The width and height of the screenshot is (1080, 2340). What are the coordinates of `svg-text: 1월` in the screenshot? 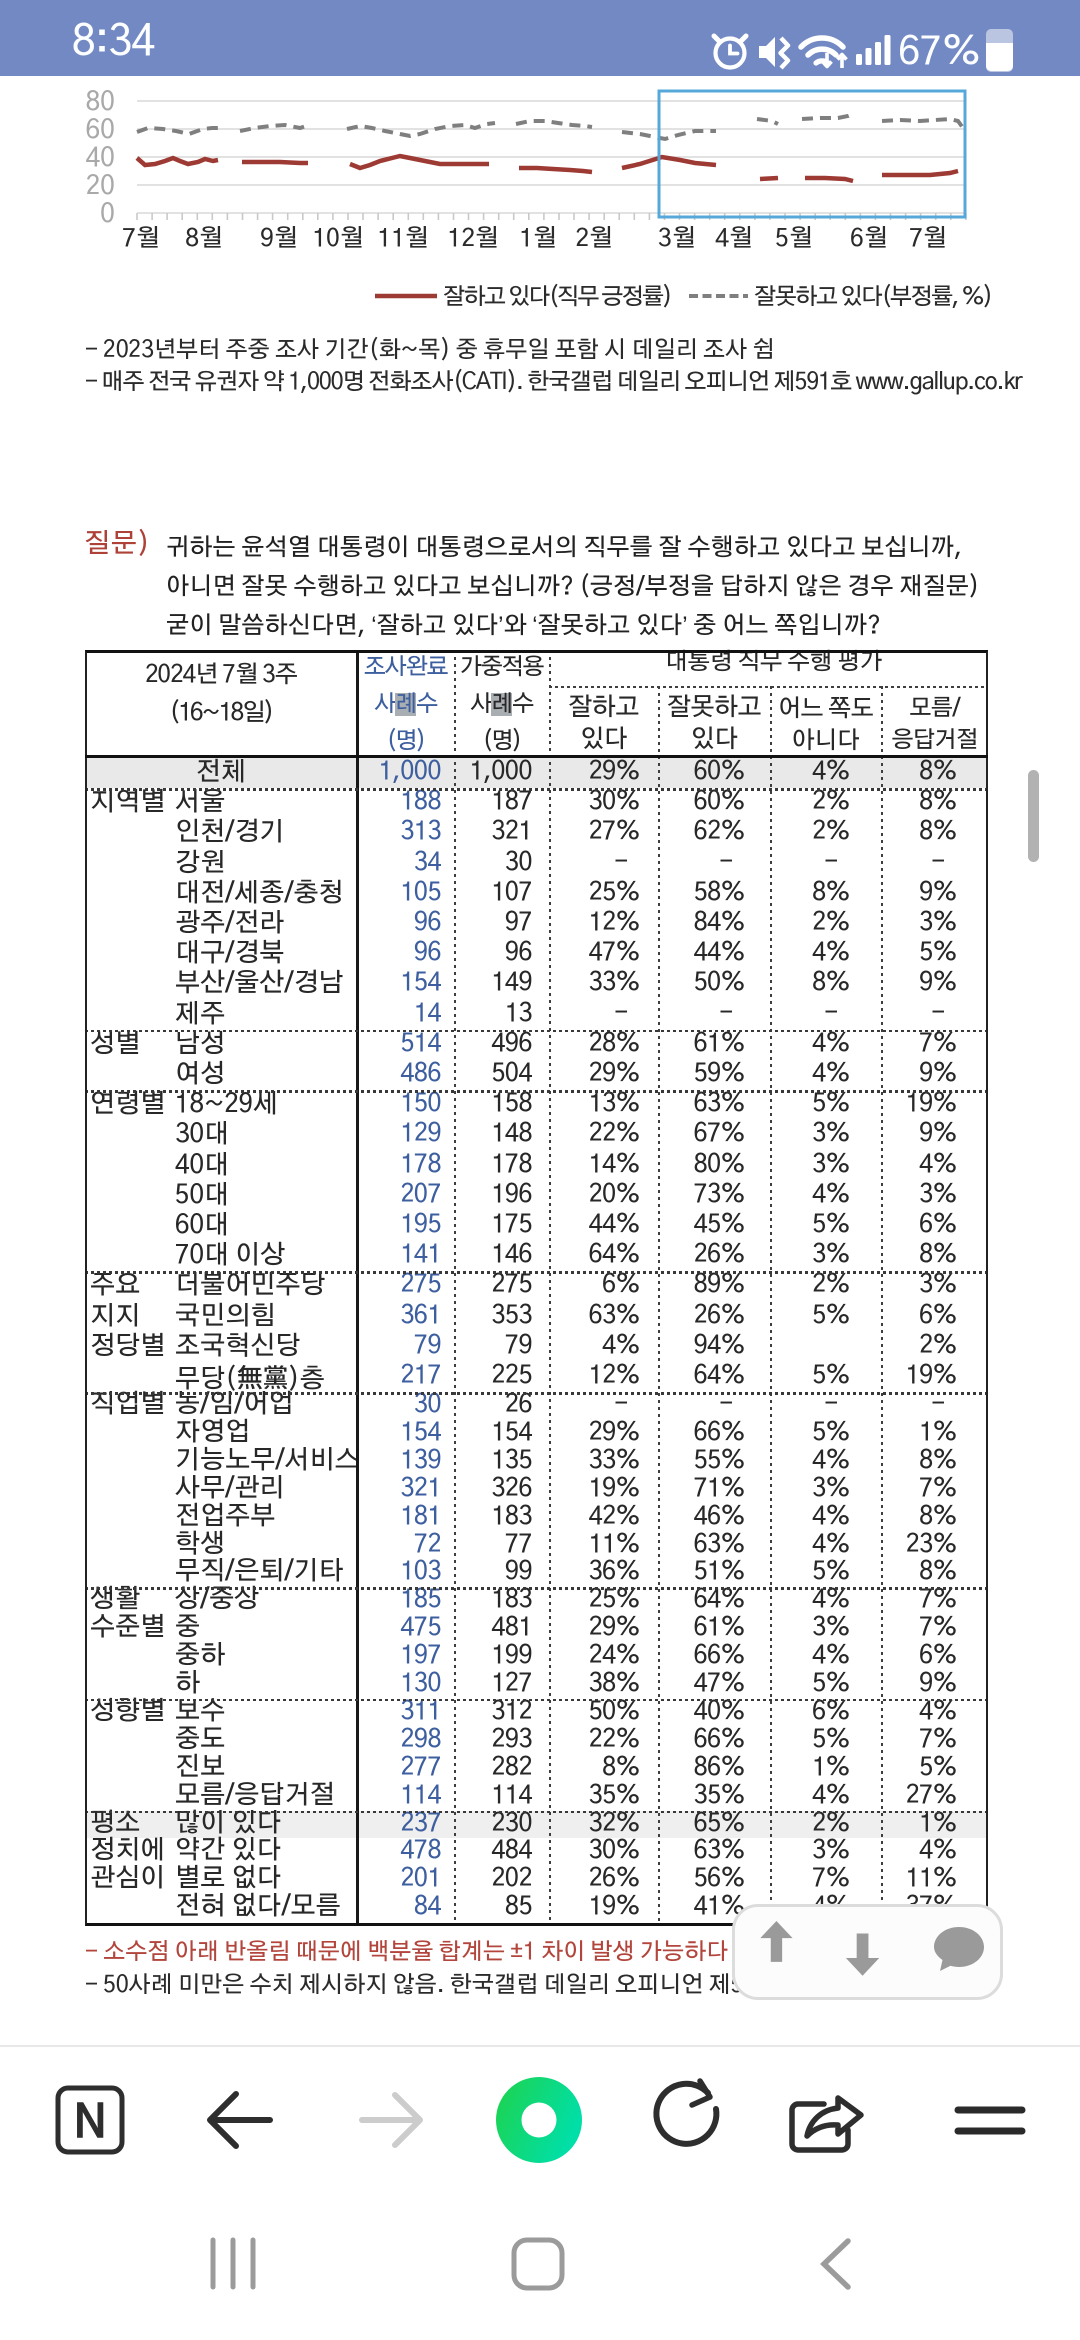 It's located at (538, 238).